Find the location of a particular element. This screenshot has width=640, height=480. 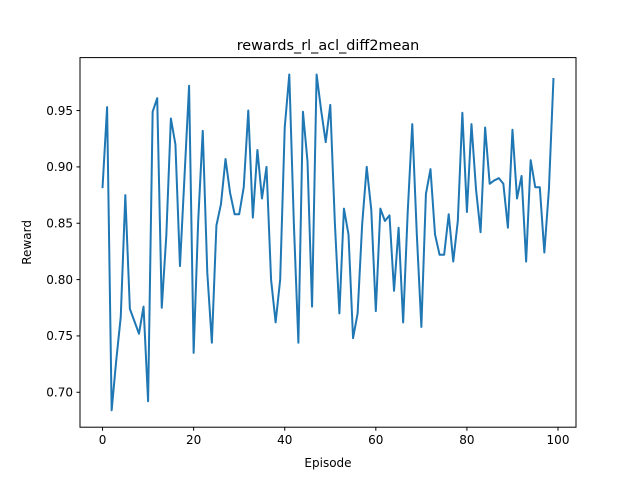

x-tick-label: 80 is located at coordinates (466, 440).